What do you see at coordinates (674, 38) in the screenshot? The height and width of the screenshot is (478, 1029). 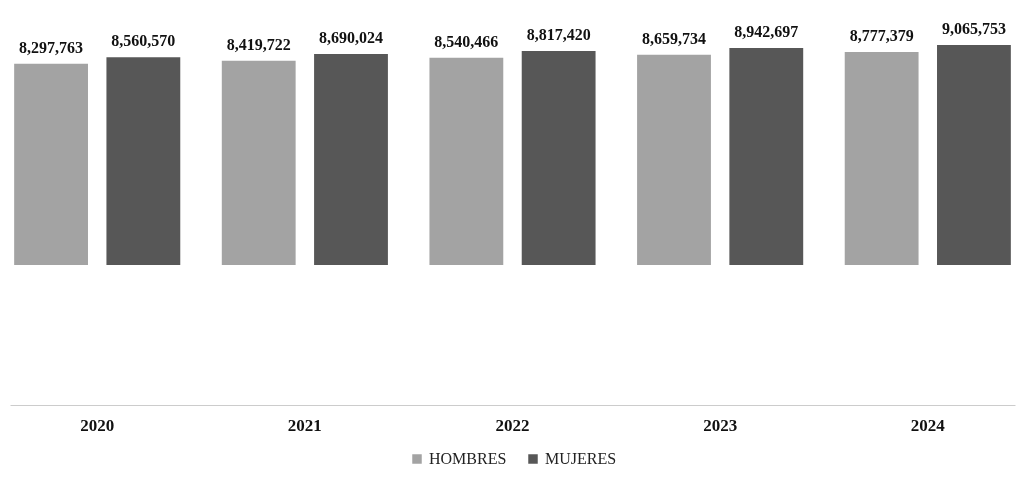 I see `data-label: 8,659,734` at bounding box center [674, 38].